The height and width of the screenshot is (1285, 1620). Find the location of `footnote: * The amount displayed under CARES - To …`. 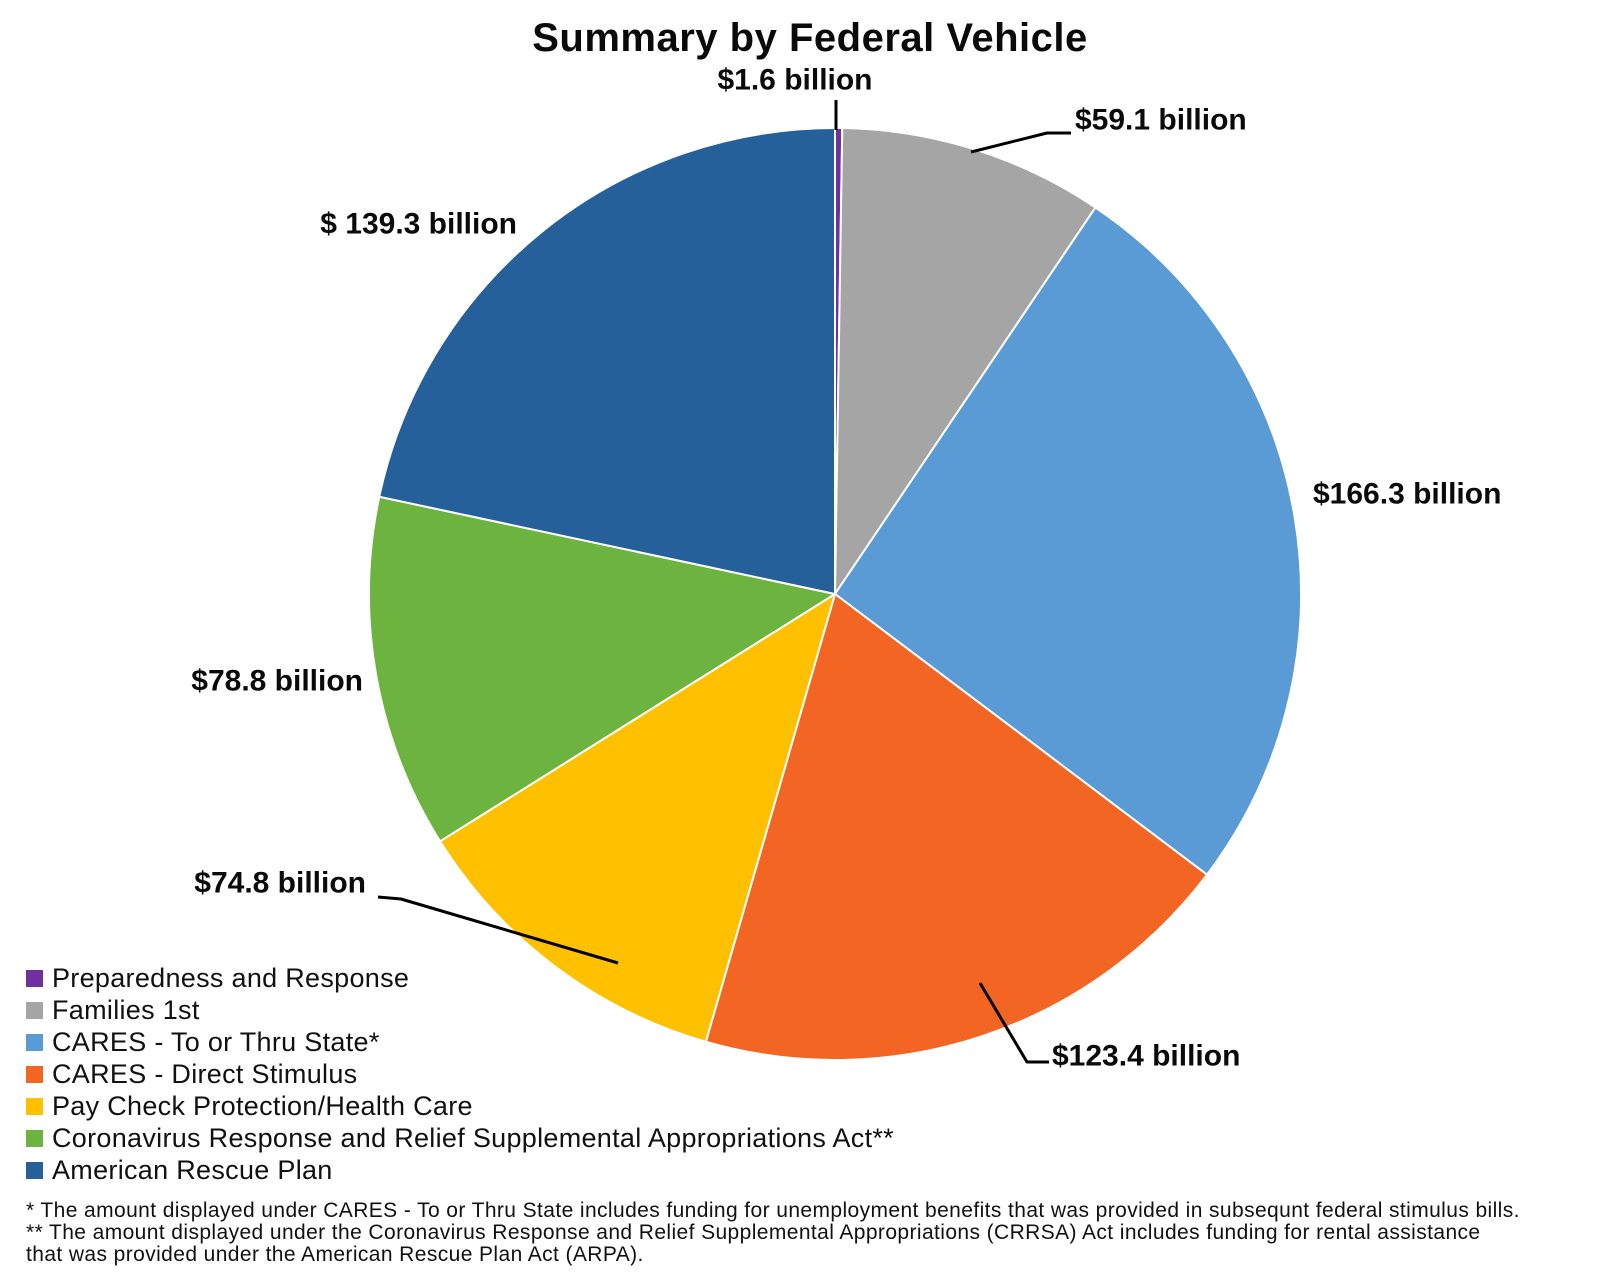

footnote: * The amount displayed under CARES - To … is located at coordinates (773, 1210).